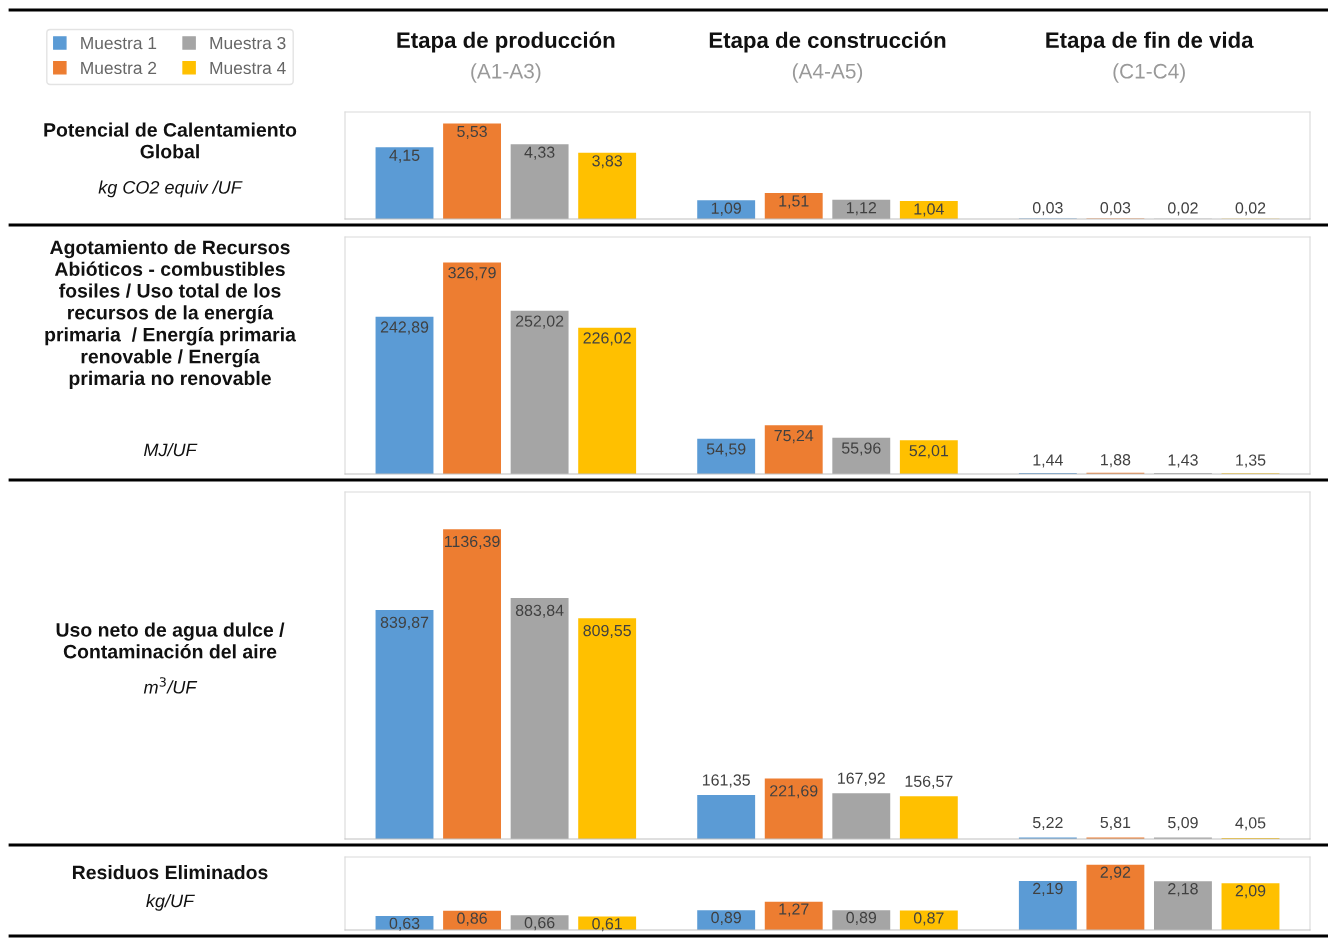  What do you see at coordinates (1048, 889) in the screenshot?
I see `data-label: 2,19` at bounding box center [1048, 889].